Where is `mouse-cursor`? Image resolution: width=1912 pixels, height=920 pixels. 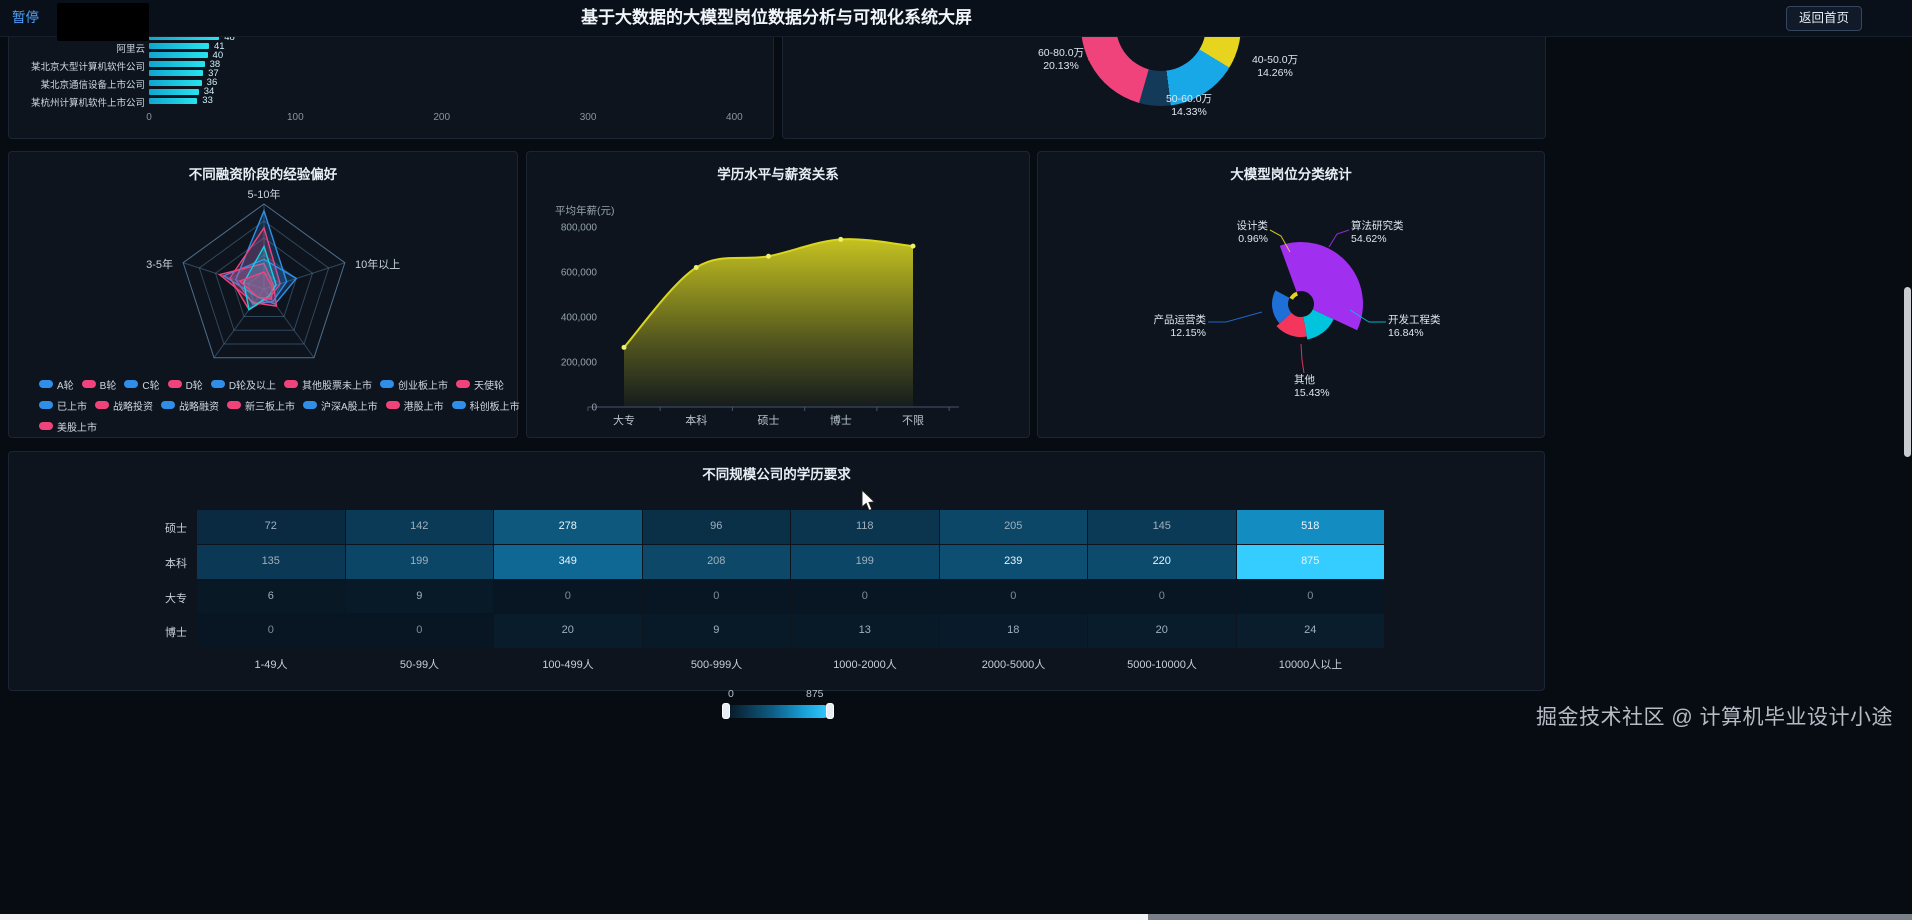 mouse-cursor is located at coordinates (868, 500).